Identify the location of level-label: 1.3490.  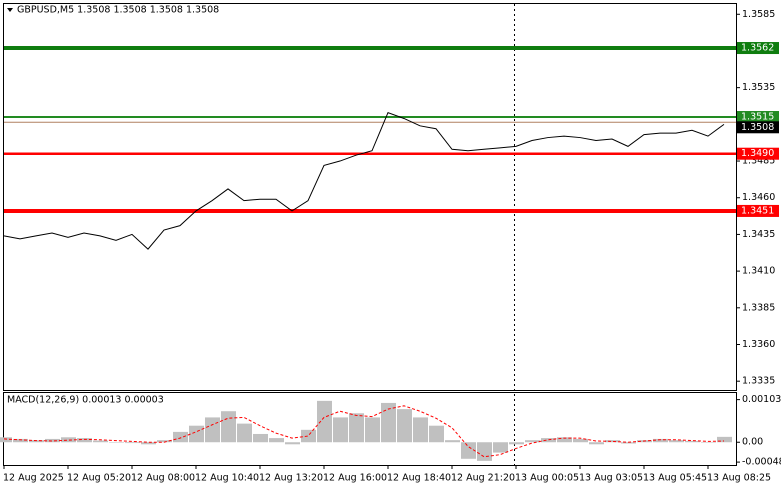
(757, 153).